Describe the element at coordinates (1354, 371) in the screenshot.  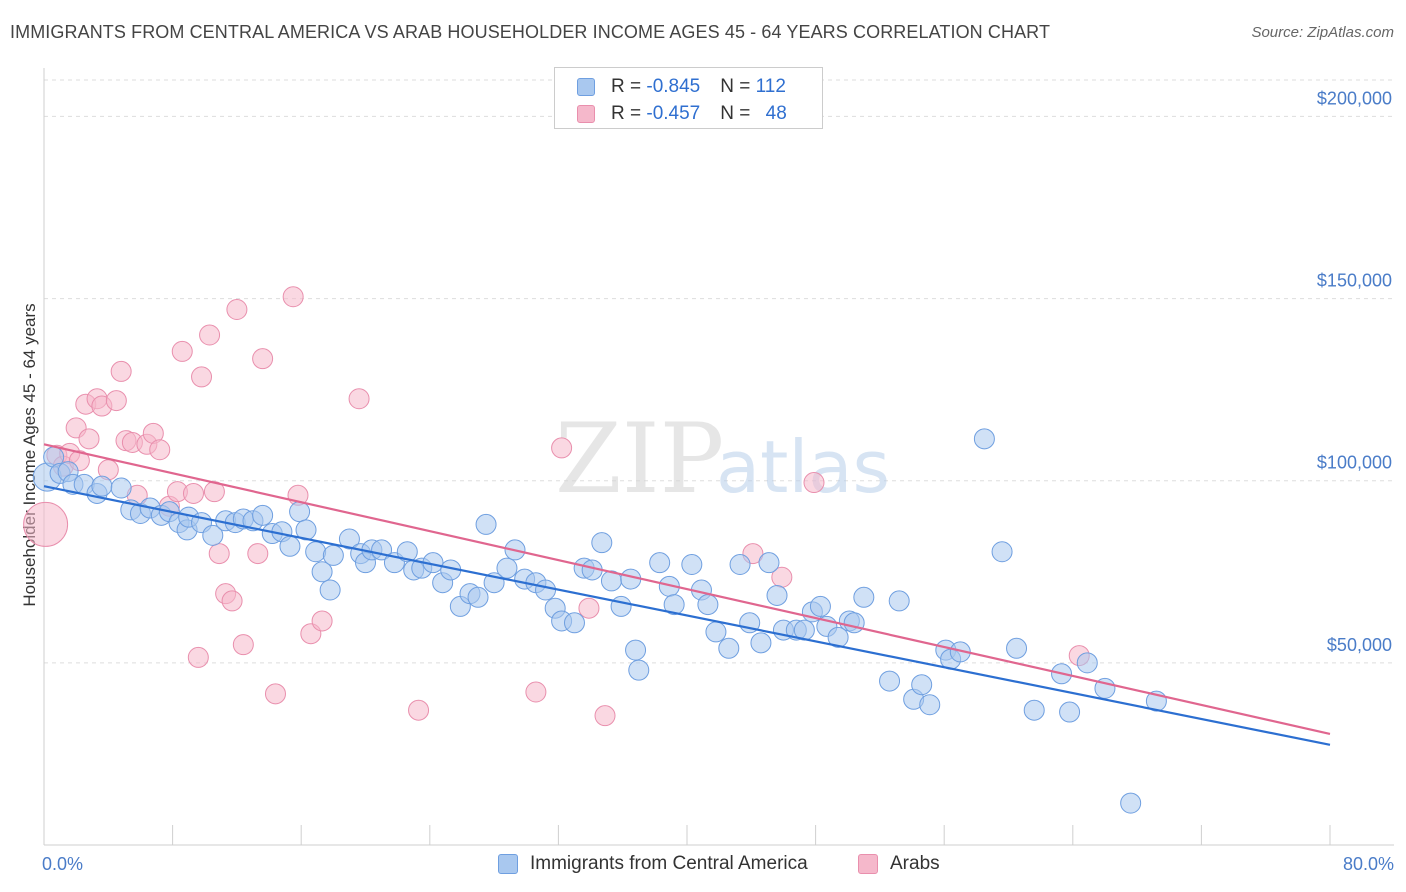
I see `y-tick-labels: $50,000 $100,000 $150,000 $200,000` at that location.